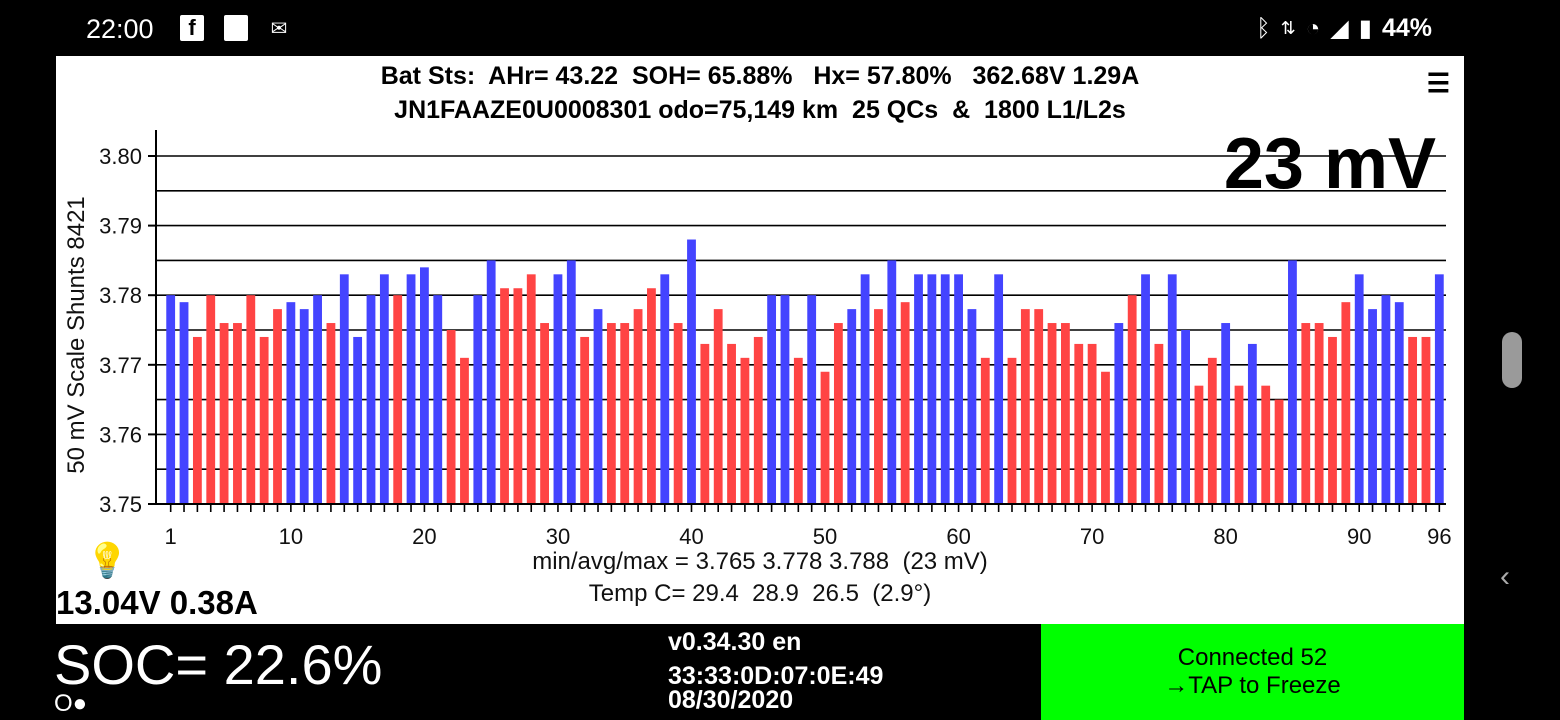 The height and width of the screenshot is (720, 1560). I want to click on page-indicator: O●, so click(71, 703).